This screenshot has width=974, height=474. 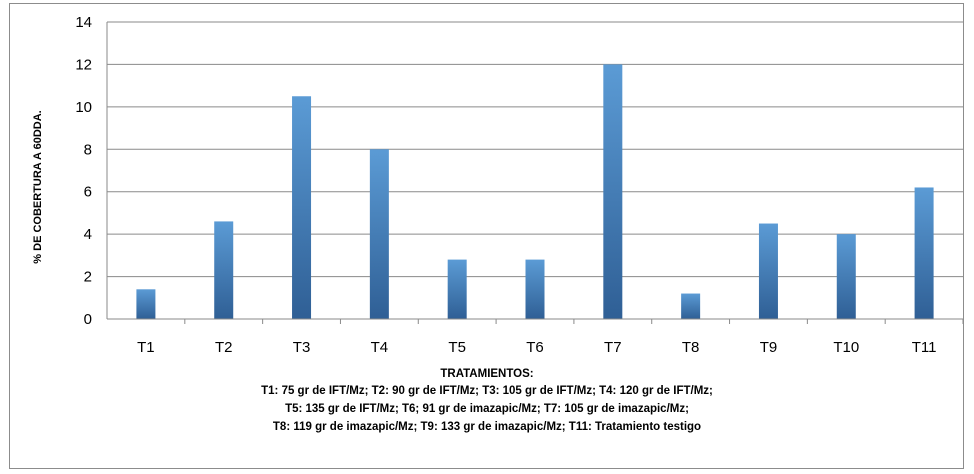 I want to click on bar-t9, so click(x=768, y=271).